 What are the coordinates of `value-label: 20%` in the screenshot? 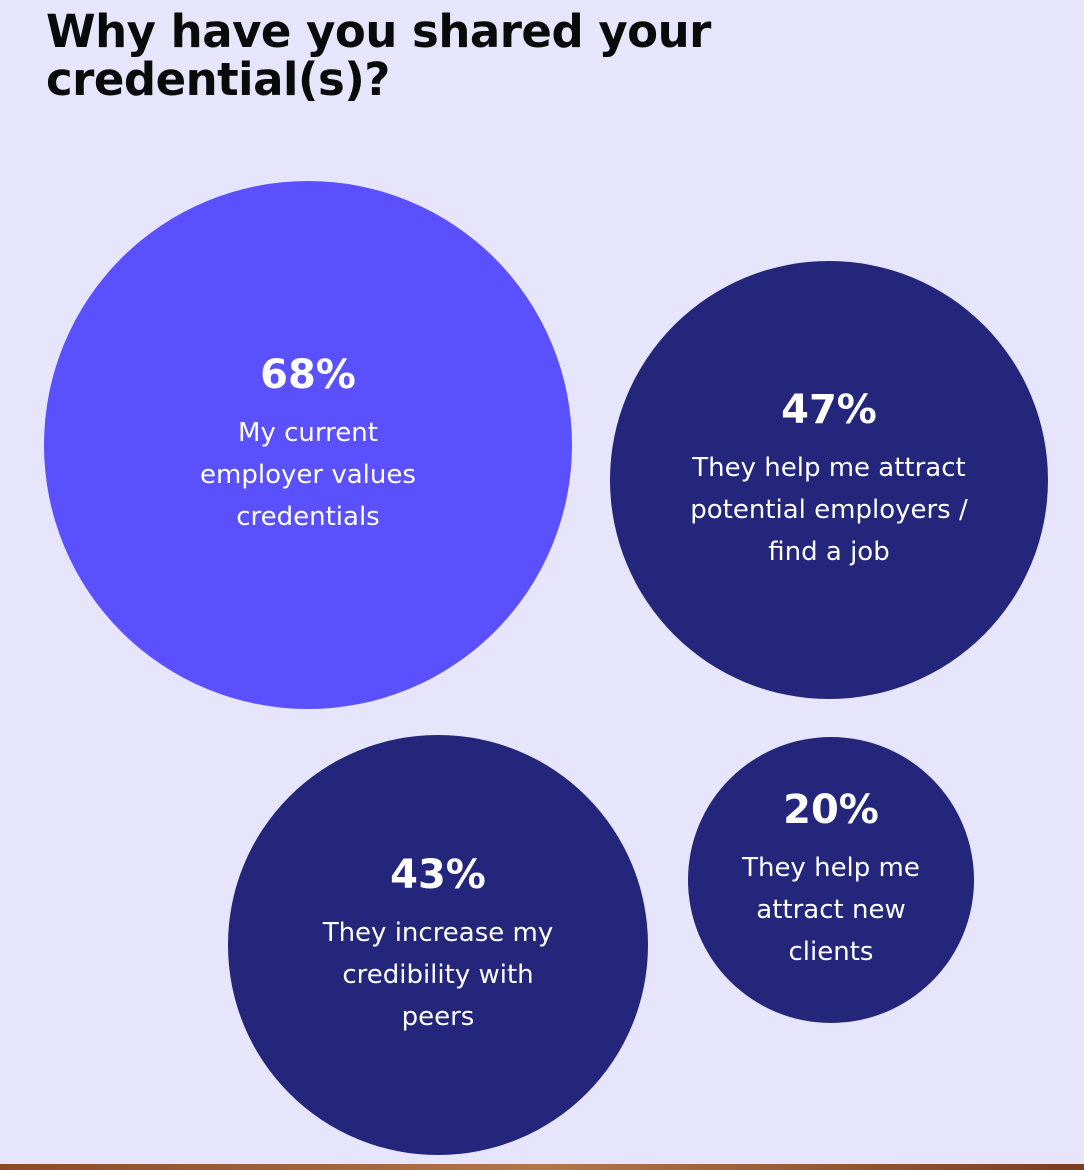 It's located at (831, 809).